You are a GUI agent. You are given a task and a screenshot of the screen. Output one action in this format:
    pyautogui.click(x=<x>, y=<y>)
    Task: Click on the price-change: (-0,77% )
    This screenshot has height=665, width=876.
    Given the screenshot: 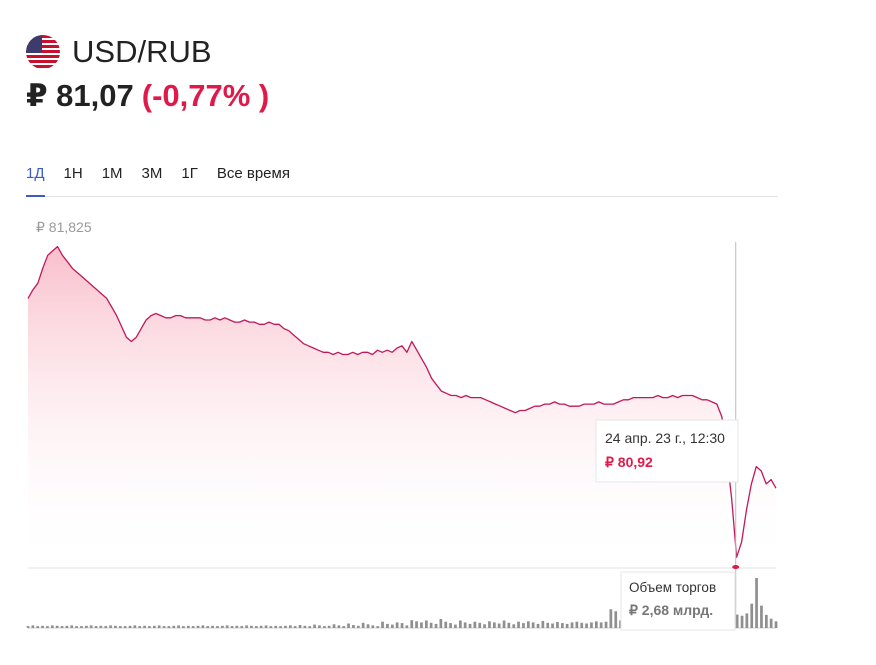 What is the action you would take?
    pyautogui.click(x=205, y=95)
    